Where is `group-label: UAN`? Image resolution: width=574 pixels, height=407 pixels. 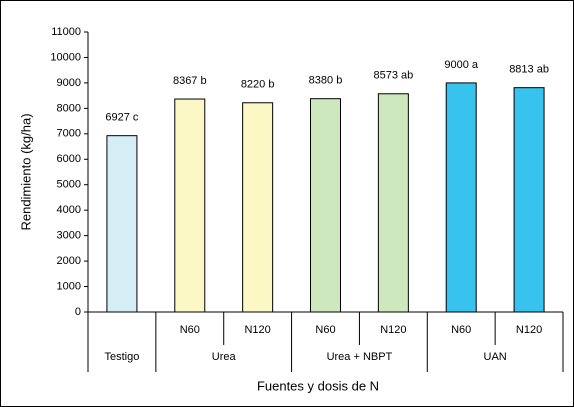 group-label: UAN is located at coordinates (495, 357).